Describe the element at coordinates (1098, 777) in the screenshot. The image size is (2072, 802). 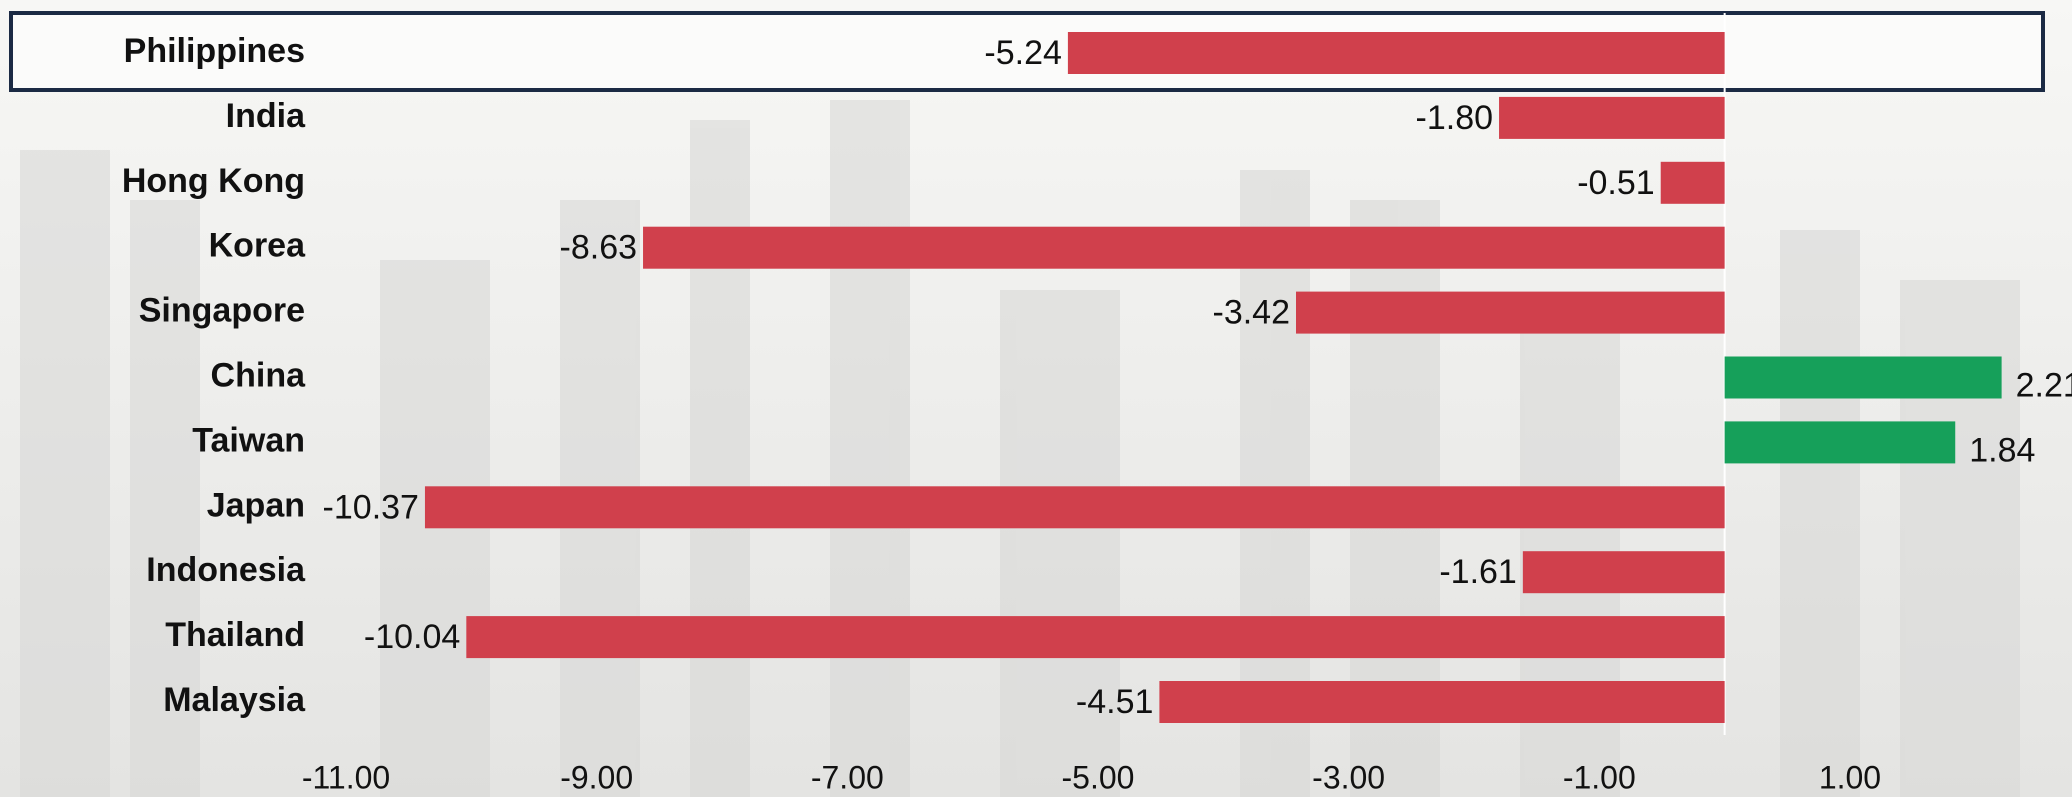
I see `x-tick-label: -5.00` at that location.